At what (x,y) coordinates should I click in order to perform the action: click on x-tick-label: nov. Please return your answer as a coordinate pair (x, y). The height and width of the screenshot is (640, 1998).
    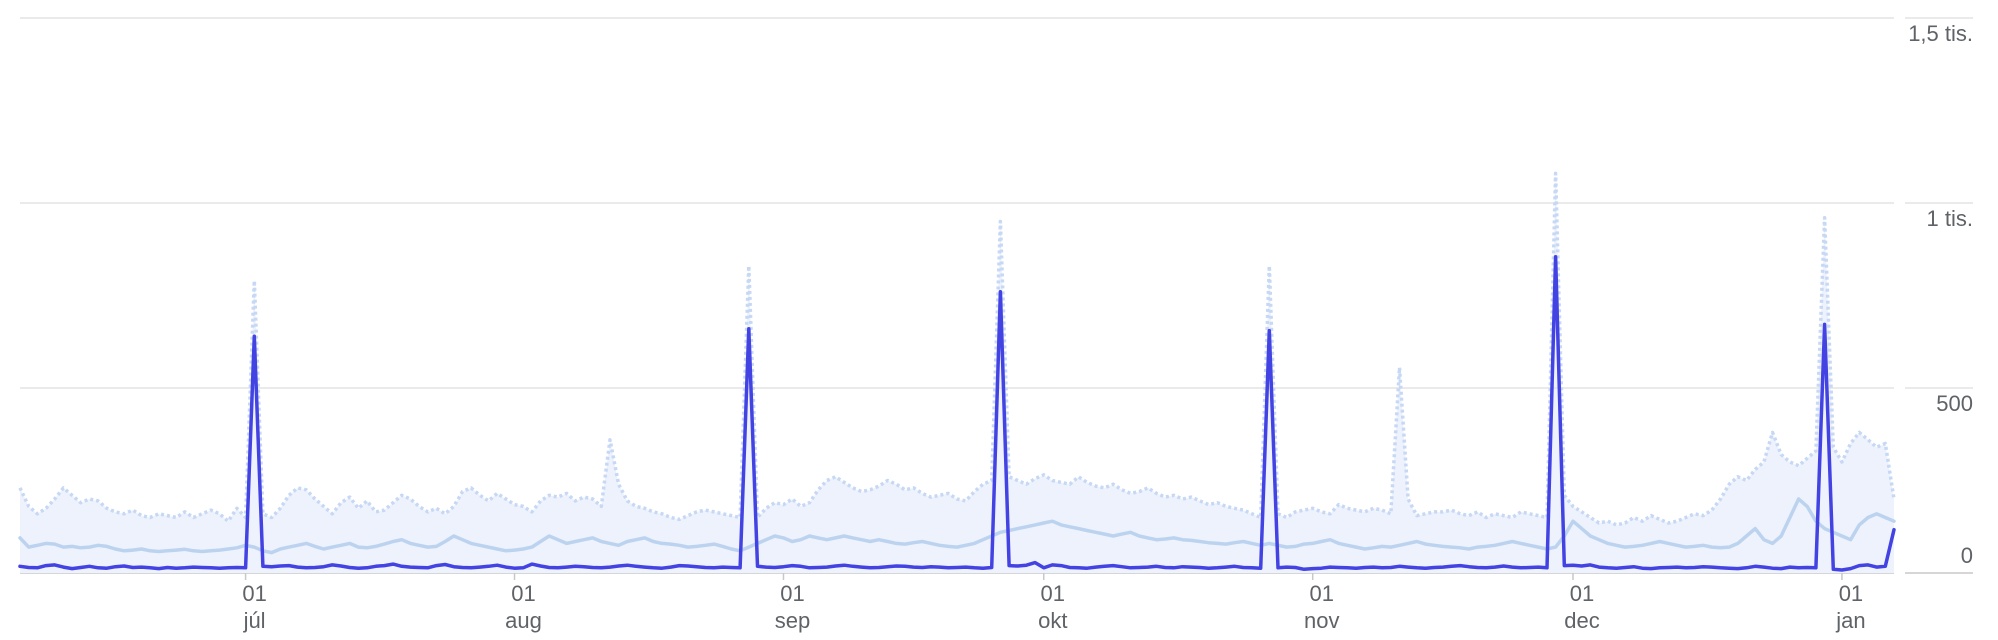
    Looking at the image, I should click on (1321, 620).